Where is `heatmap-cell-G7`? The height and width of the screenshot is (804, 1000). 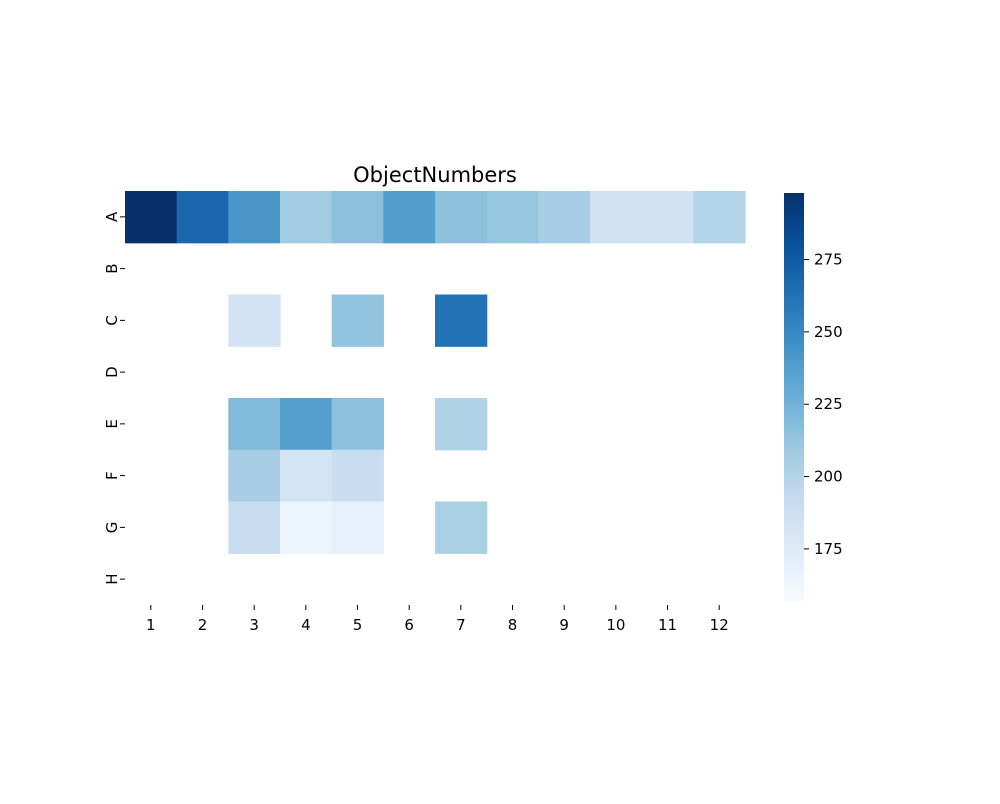 heatmap-cell-G7 is located at coordinates (461, 527).